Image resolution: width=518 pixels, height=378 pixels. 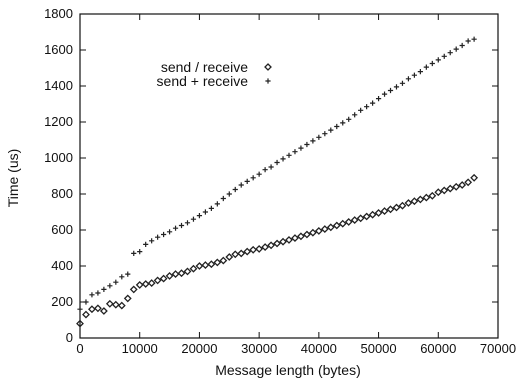 What do you see at coordinates (199, 348) in the screenshot?
I see `x-tick-label: 20000` at bounding box center [199, 348].